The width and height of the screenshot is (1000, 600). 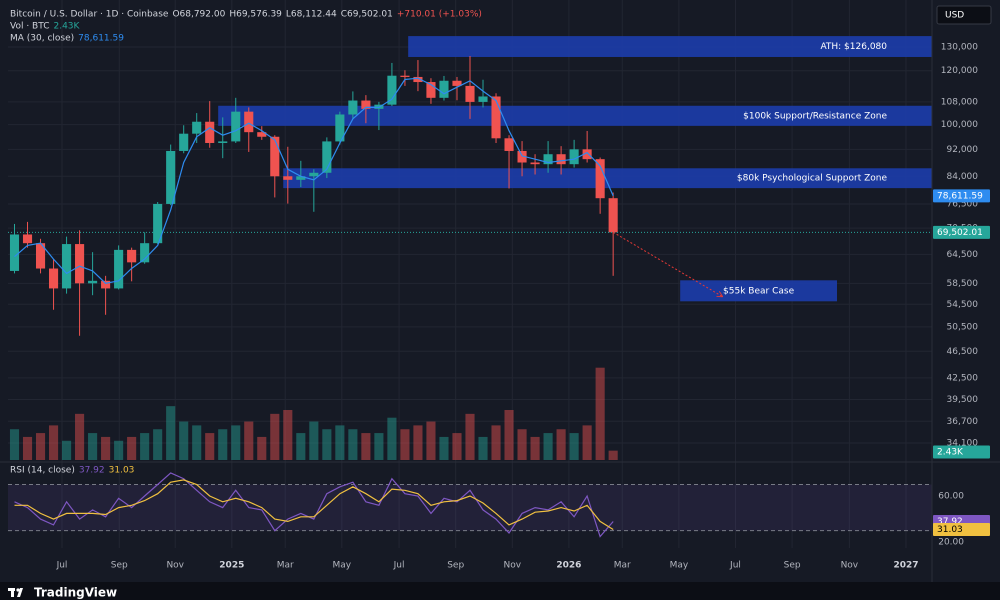 I want to click on price-tag: 69,502.01, so click(x=960, y=233).